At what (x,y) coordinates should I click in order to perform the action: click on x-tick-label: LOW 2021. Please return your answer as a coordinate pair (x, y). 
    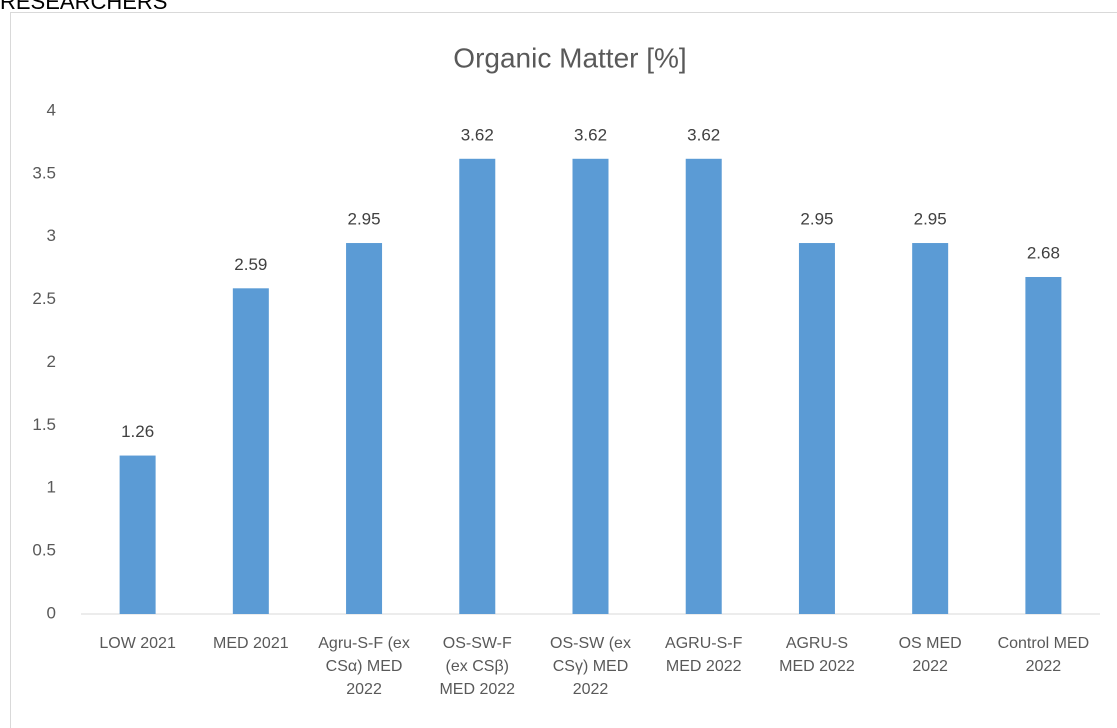
    Looking at the image, I should click on (137, 643).